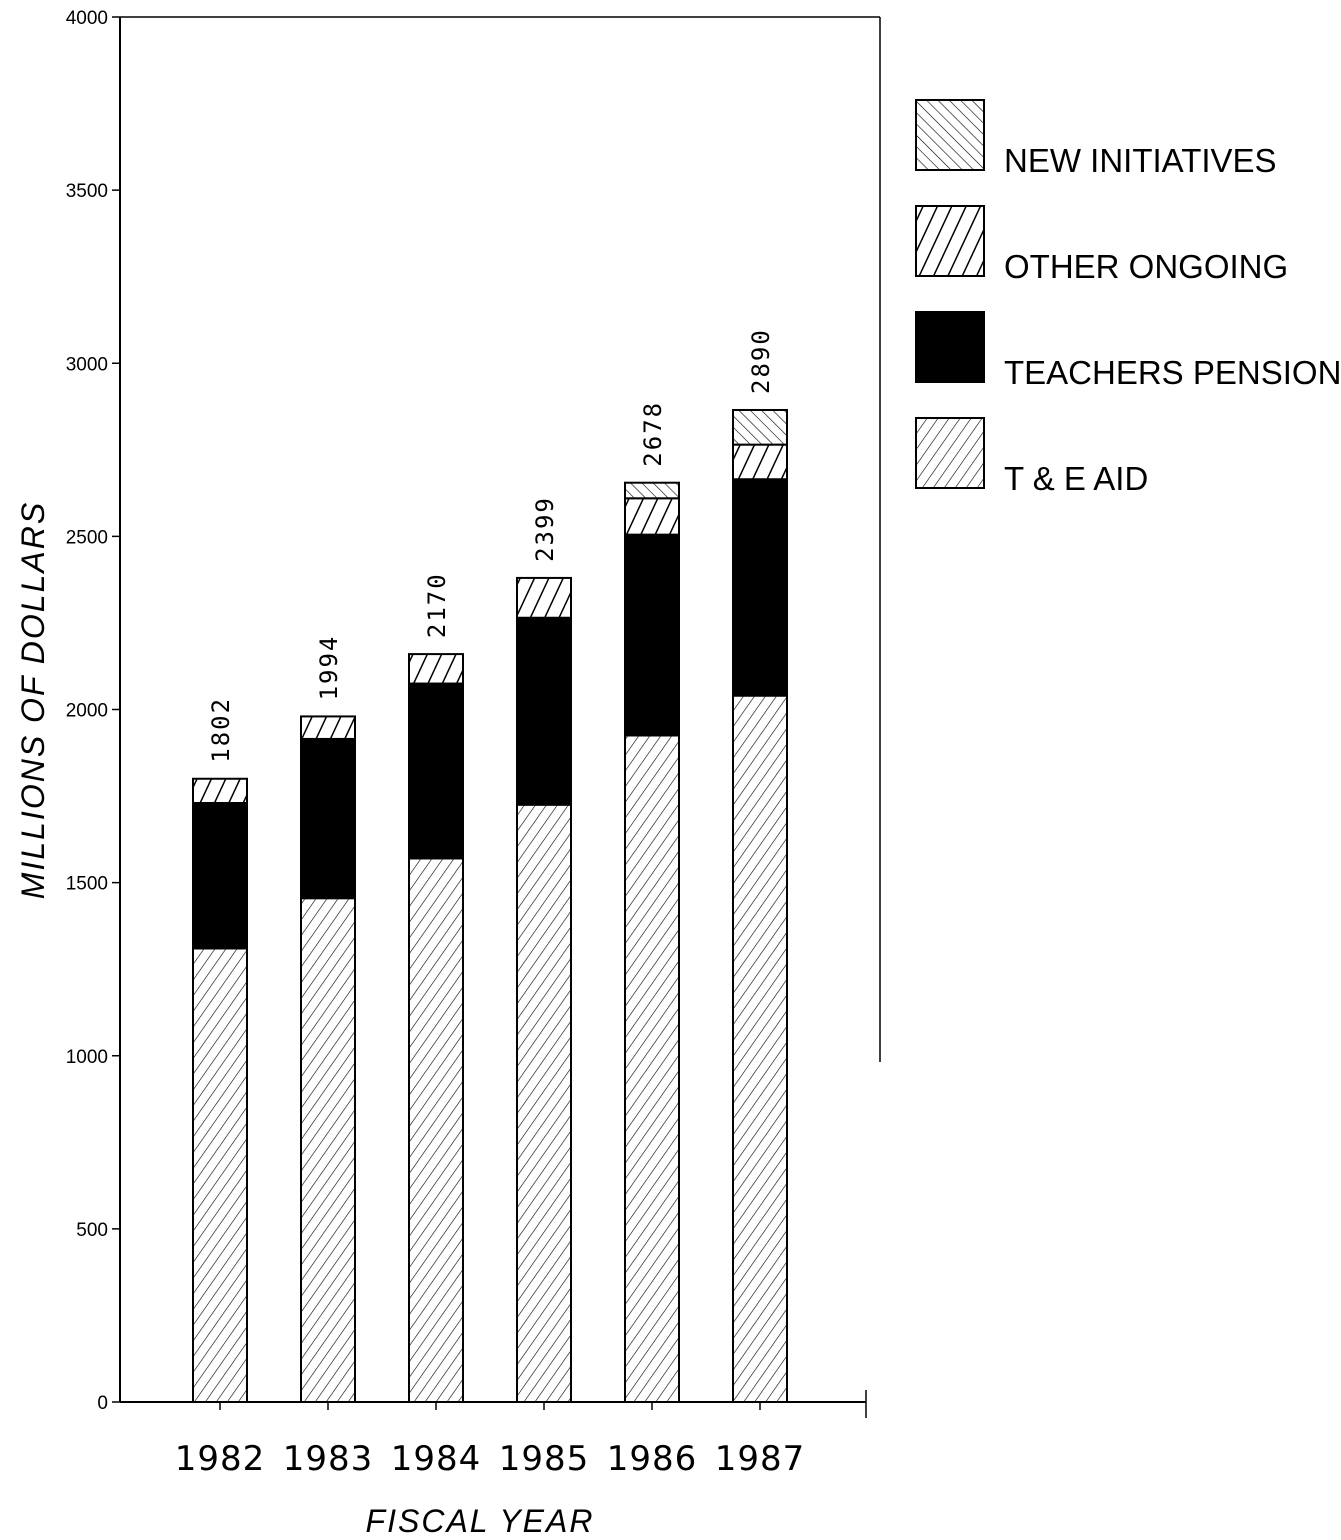  What do you see at coordinates (87, 537) in the screenshot?
I see `y-tick-label: 2500` at bounding box center [87, 537].